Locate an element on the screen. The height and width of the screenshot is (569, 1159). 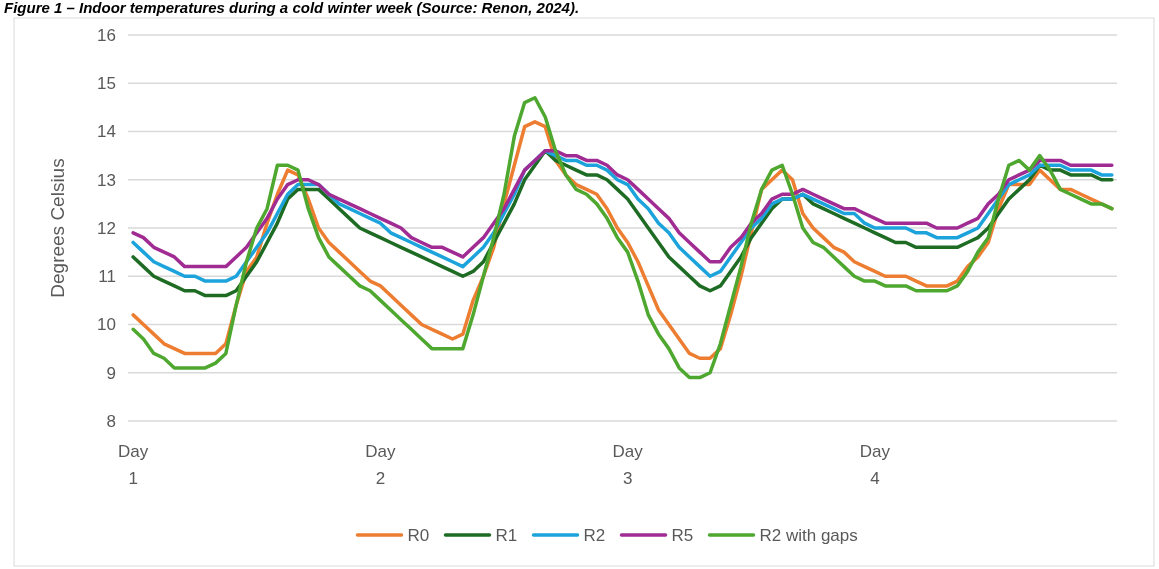
chart-title: Figure 1 – Indoor temperatures during a cold winter week (Source: Renon, 2024). is located at coordinates (292, 8).